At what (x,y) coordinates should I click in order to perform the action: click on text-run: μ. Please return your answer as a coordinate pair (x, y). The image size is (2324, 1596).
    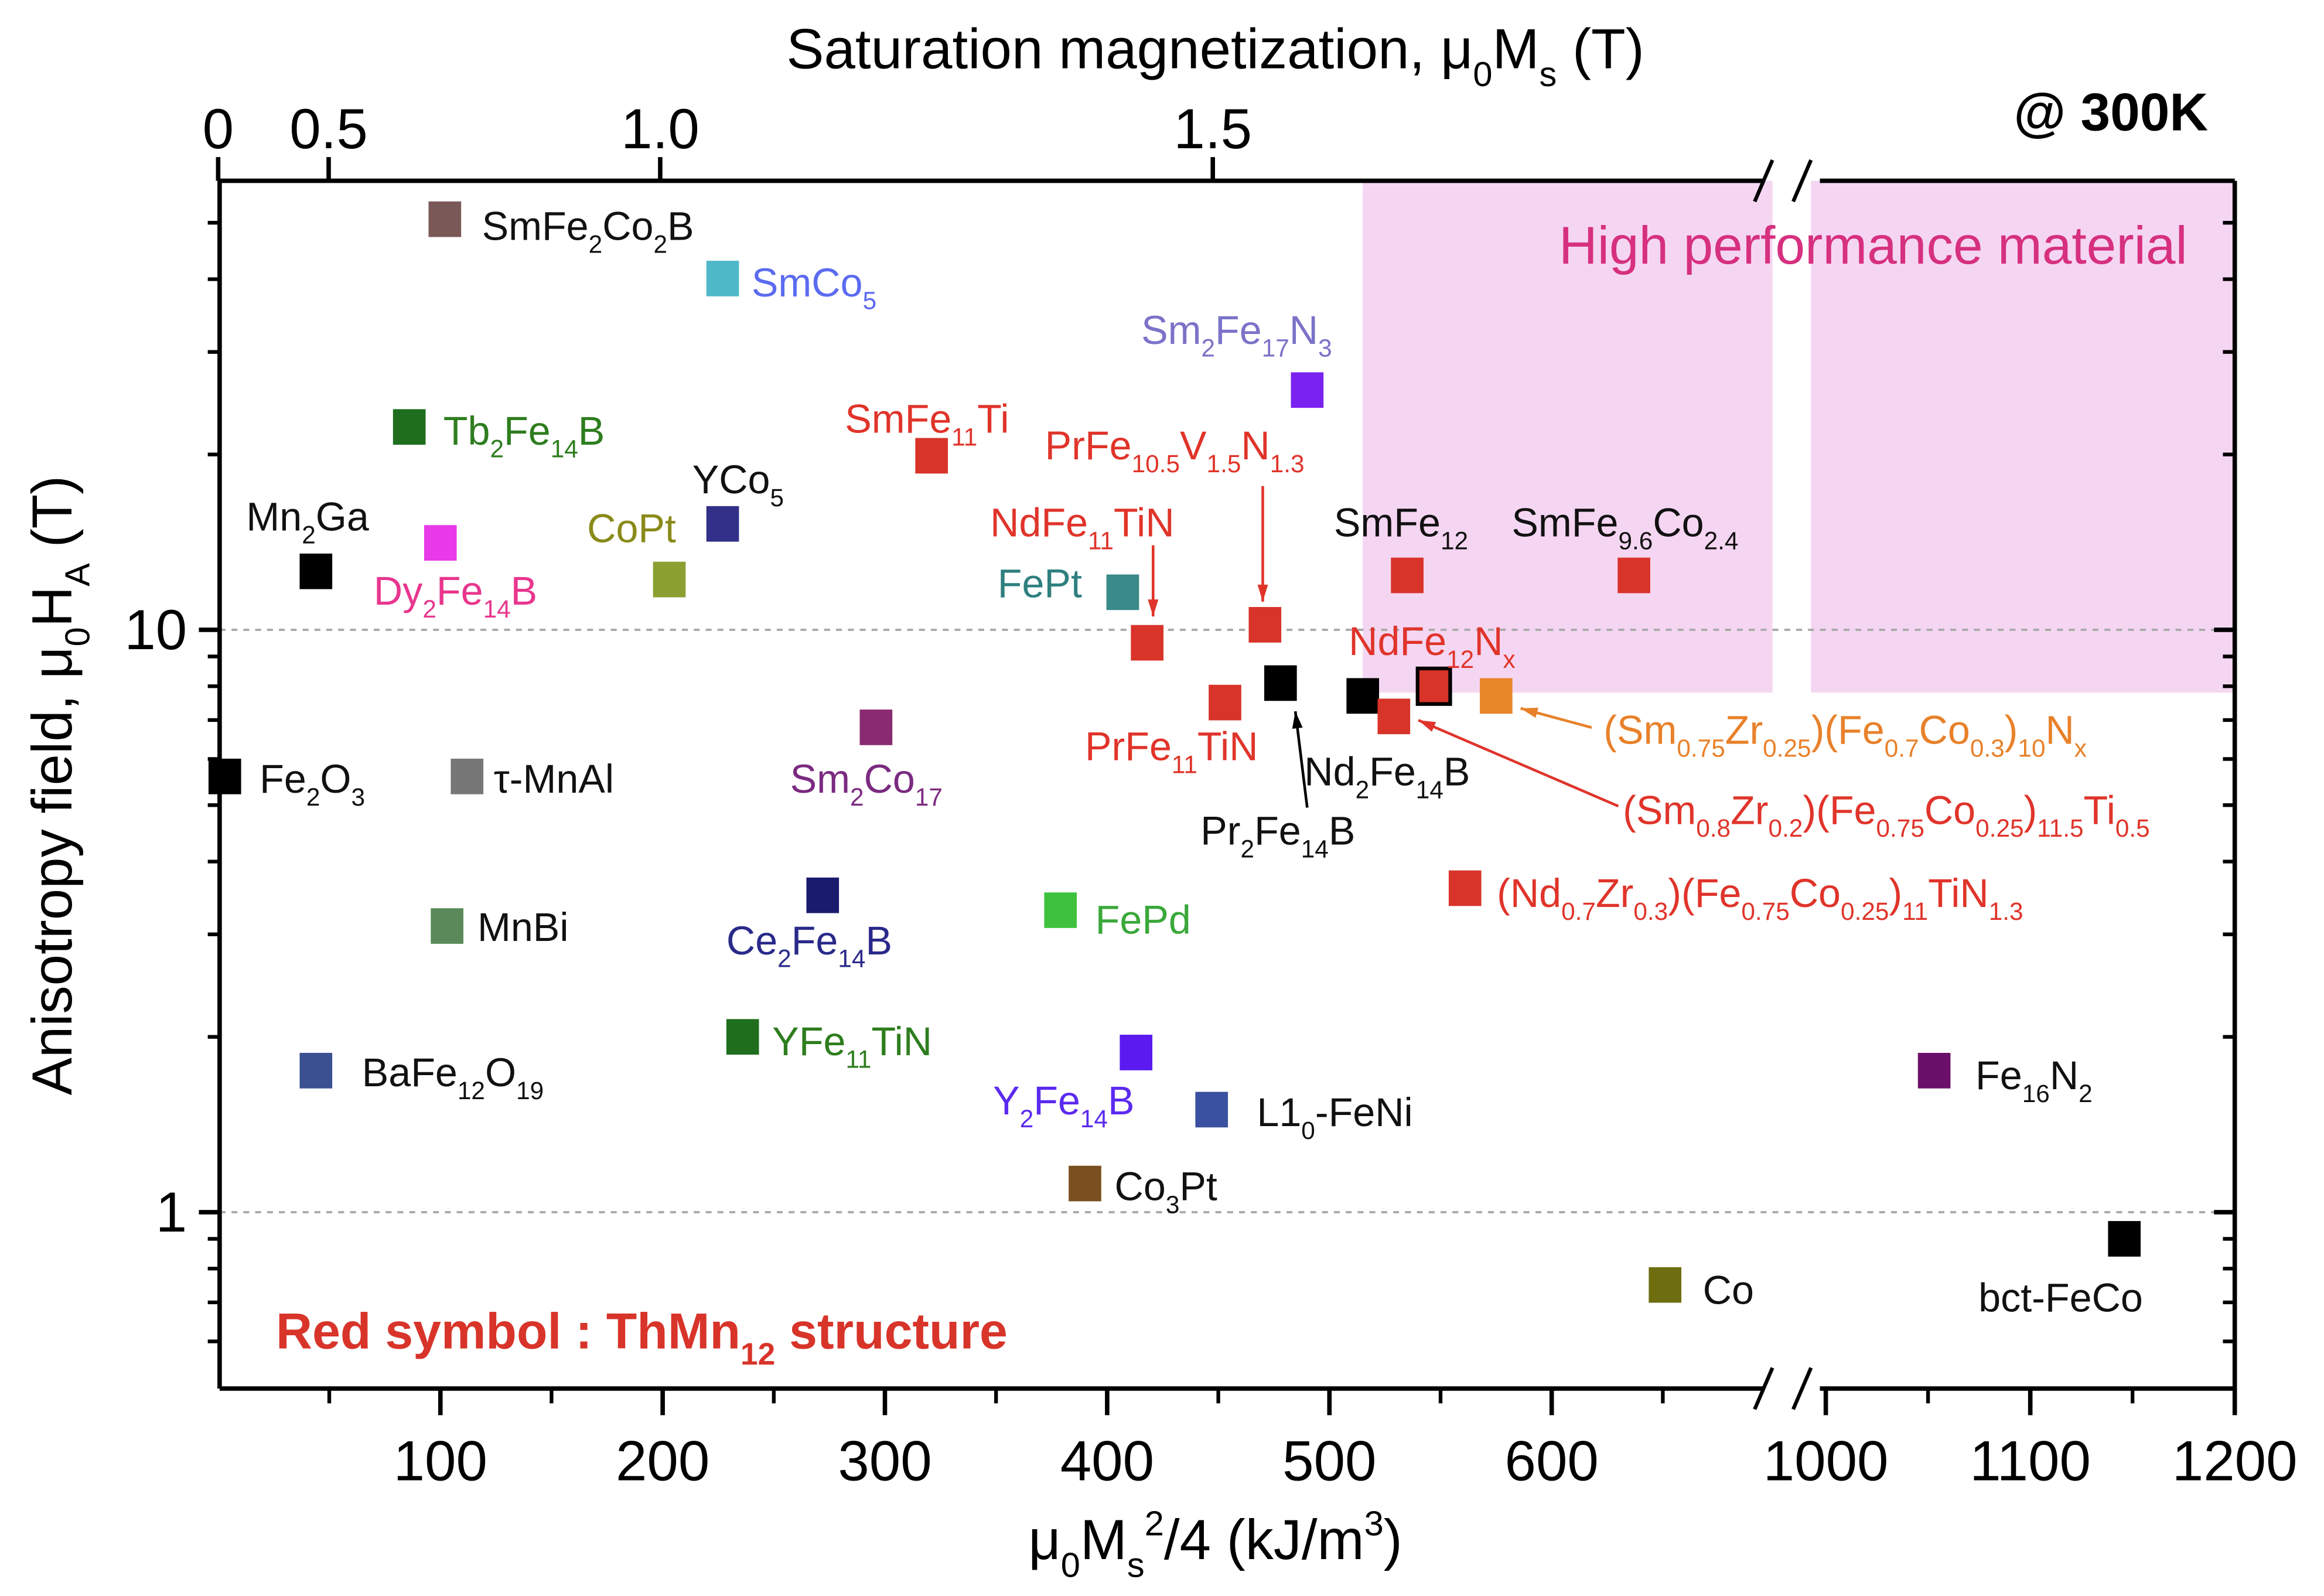
    Looking at the image, I should click on (1044, 1540).